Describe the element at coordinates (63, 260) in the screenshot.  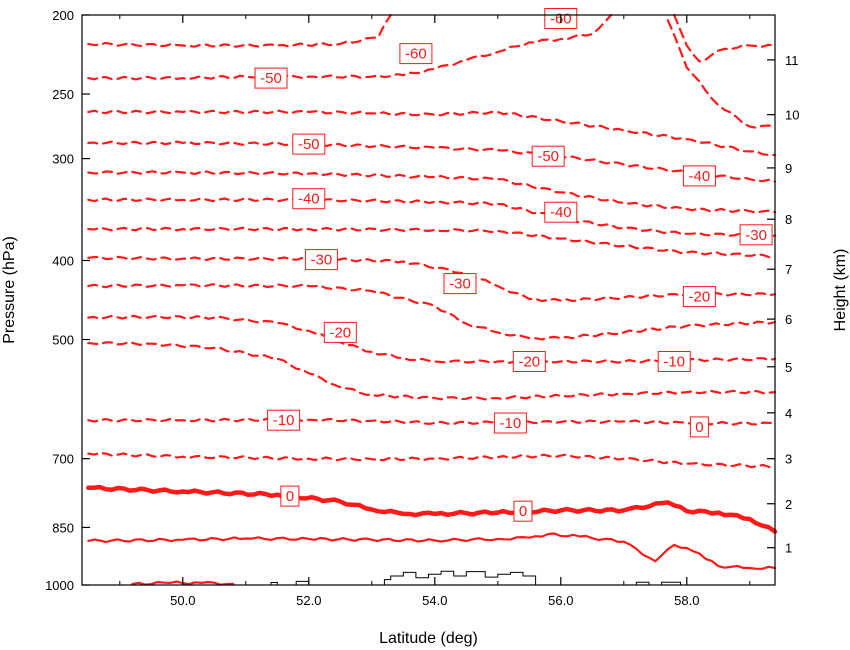
I see `y-tick-label: 400` at that location.